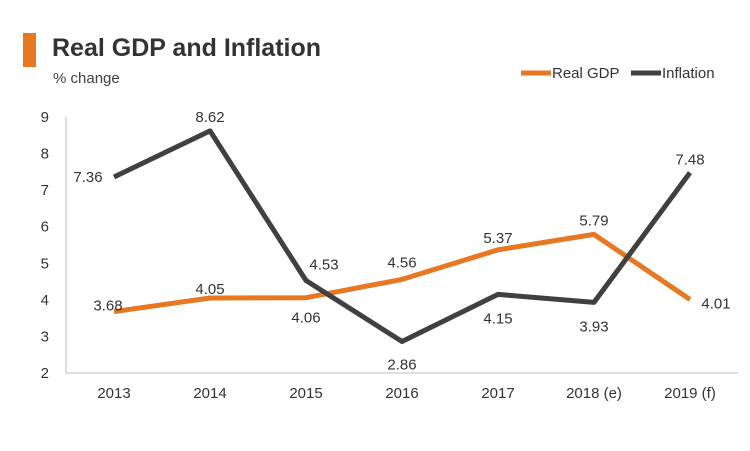 Image resolution: width=750 pixels, height=451 pixels. What do you see at coordinates (29, 50) in the screenshot?
I see `title-accent-bar` at bounding box center [29, 50].